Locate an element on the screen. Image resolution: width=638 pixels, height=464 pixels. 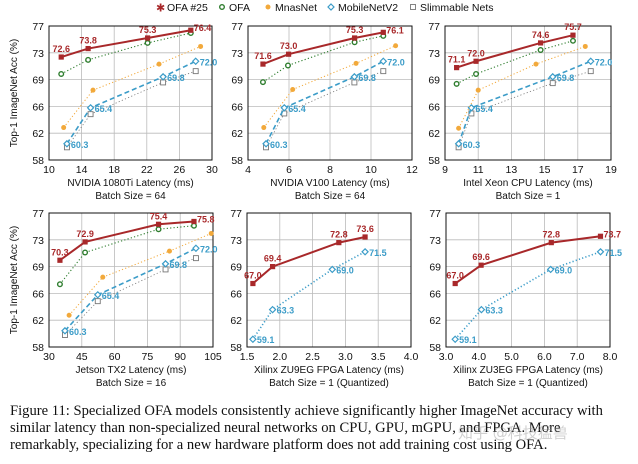
data-label: 70.3 is located at coordinates (60, 252).